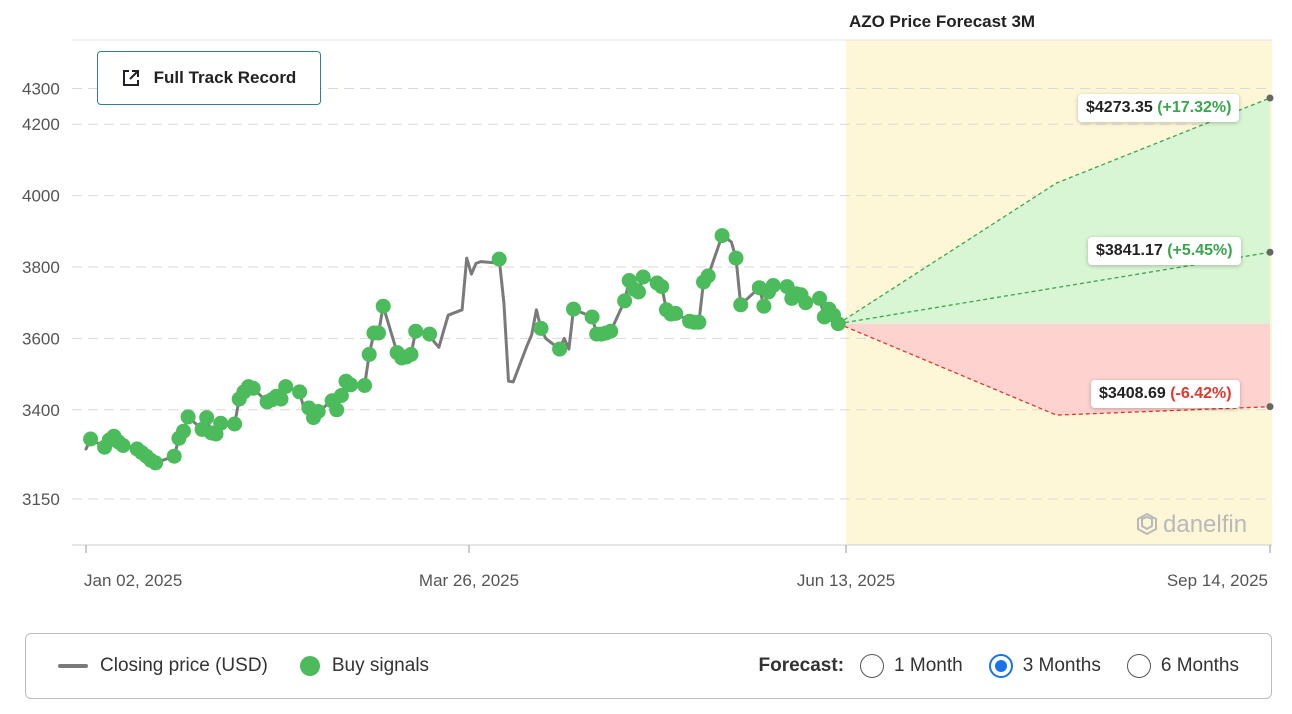 This screenshot has width=1292, height=714. I want to click on forecast-low-line, so click(1054, 369).